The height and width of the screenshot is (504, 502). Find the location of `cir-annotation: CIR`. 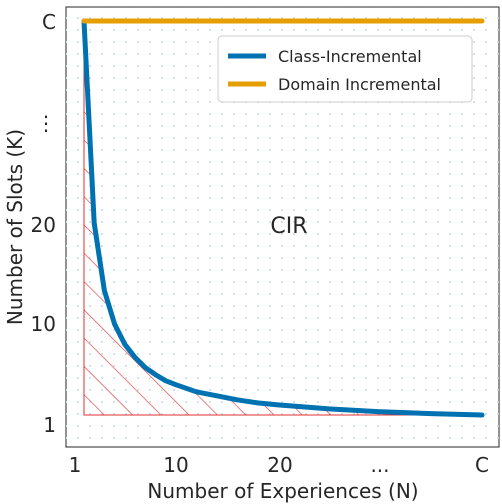

cir-annotation: CIR is located at coordinates (288, 226).